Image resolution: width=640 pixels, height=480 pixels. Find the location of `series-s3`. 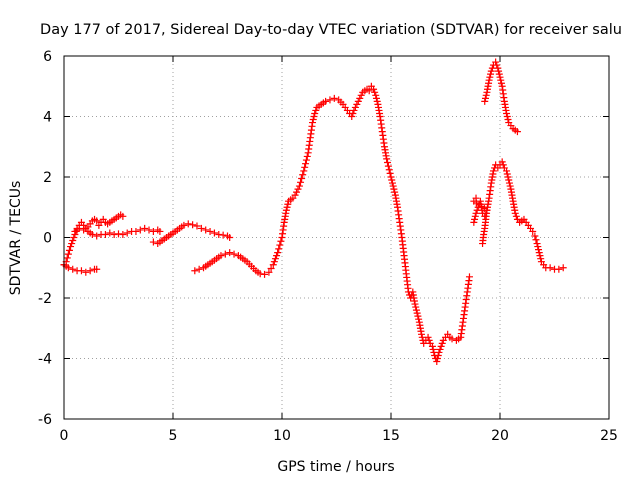

series-s3 is located at coordinates (117, 232).